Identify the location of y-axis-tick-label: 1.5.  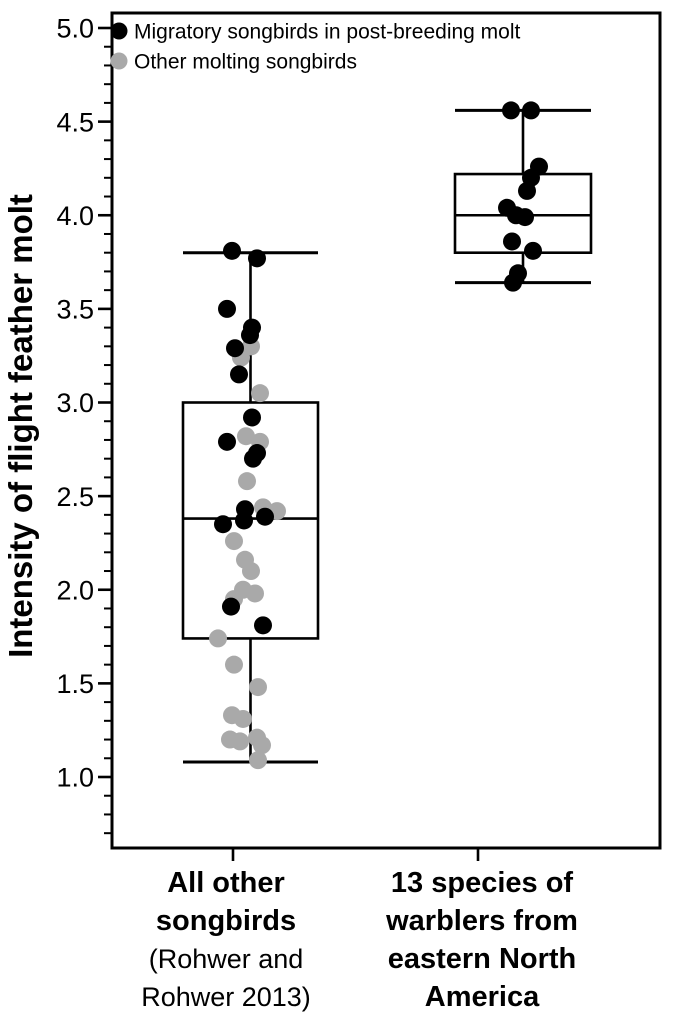
(75, 684).